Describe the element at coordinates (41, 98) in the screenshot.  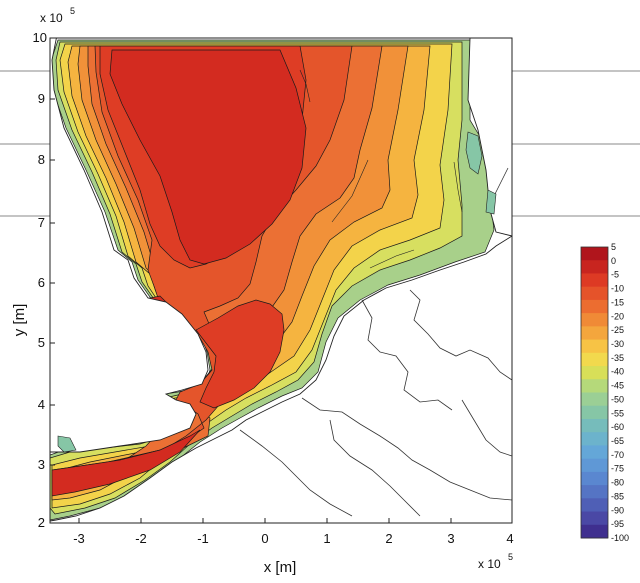
I see `y-tick-label: 9` at that location.